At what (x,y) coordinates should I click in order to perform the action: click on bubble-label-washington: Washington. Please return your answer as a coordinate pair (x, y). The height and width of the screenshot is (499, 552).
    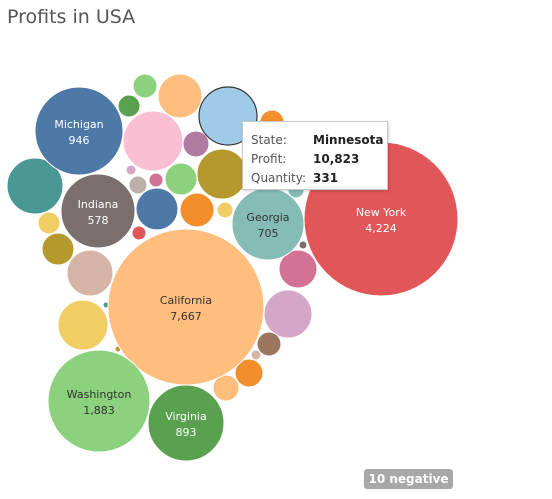
    Looking at the image, I should click on (99, 394).